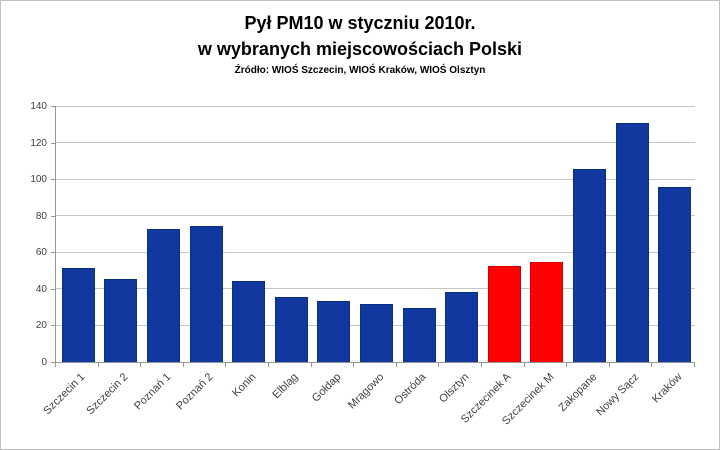 This screenshot has width=720, height=450. Describe the element at coordinates (419, 335) in the screenshot. I see `bar-ostróda` at that location.